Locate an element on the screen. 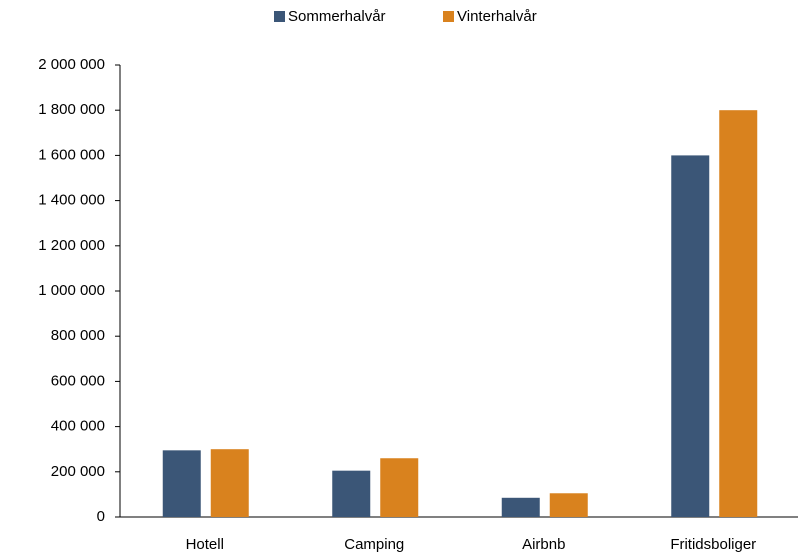  y-tick-label: 1 600 000 is located at coordinates (71, 154).